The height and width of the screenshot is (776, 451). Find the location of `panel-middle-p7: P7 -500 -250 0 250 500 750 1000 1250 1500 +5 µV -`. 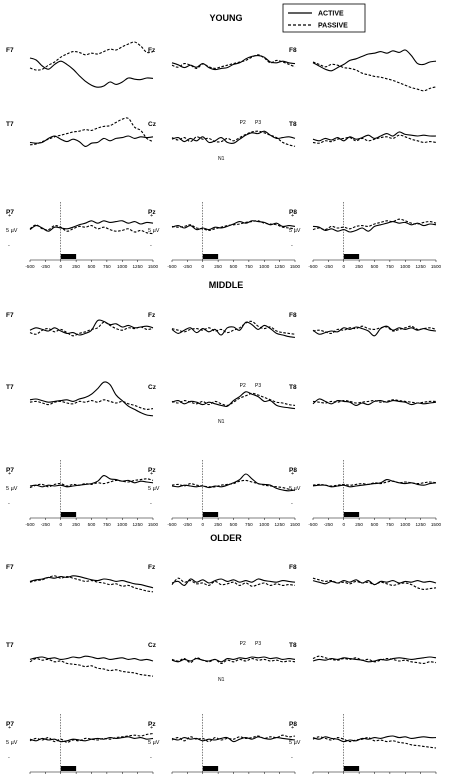

panel-middle-p7: P7 -500 -250 0 250 500 750 1000 1250 1500 +5 µV - is located at coordinates (82, 493).